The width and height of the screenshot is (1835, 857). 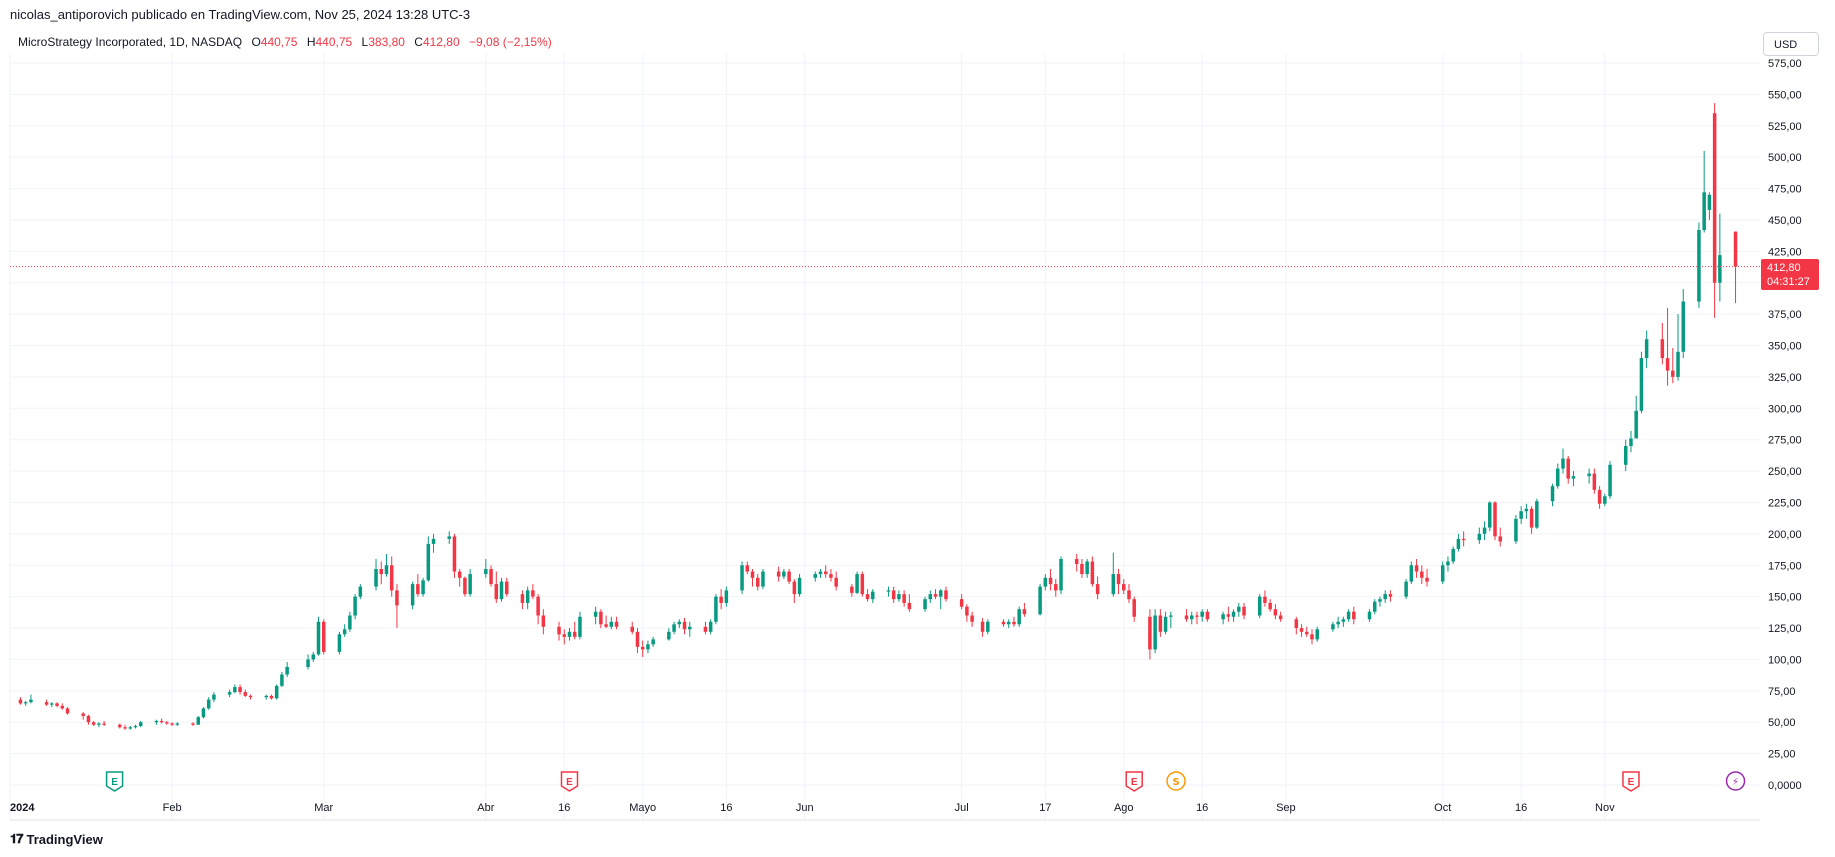 What do you see at coordinates (1782, 755) in the screenshot?
I see `price-tick-label: 25,00` at bounding box center [1782, 755].